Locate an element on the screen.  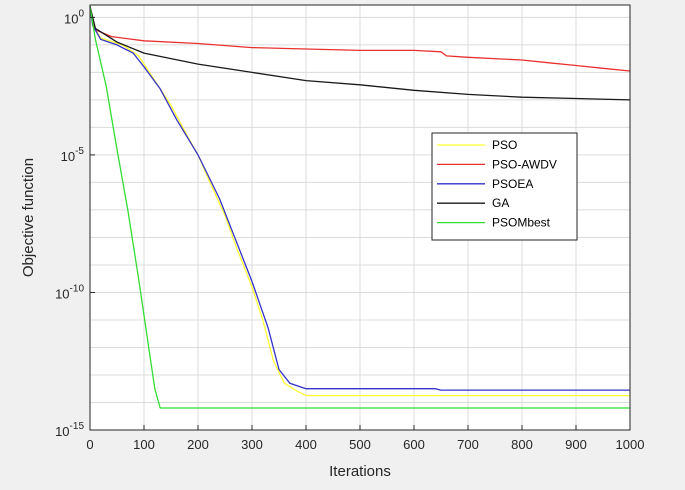
legend-entry-label: PSOMbest is located at coordinates (521, 223).